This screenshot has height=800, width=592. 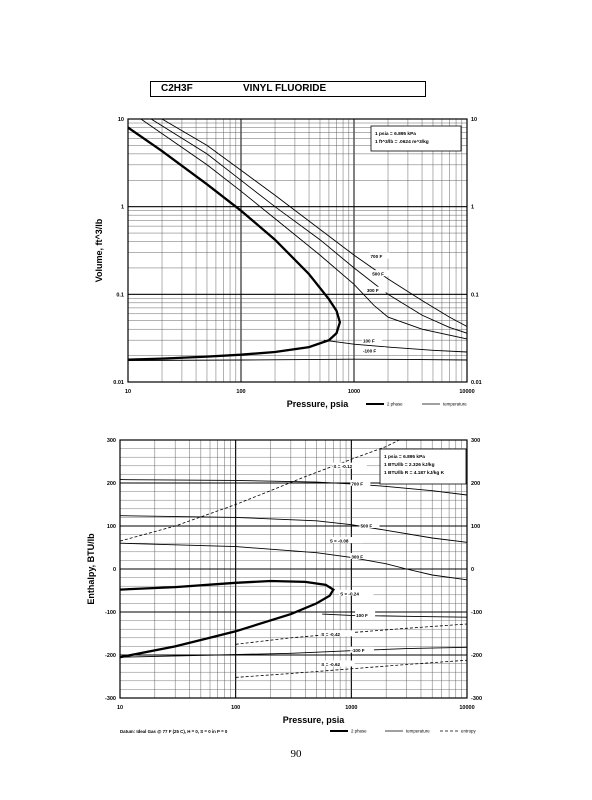 What do you see at coordinates (475, 527) in the screenshot?
I see `y-tick-label-right: 100` at bounding box center [475, 527].